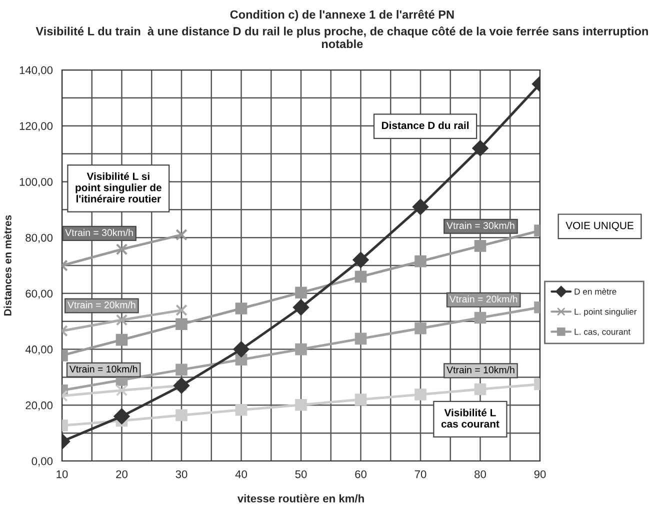  I want to click on legend-label: D en mètre, so click(595, 291).